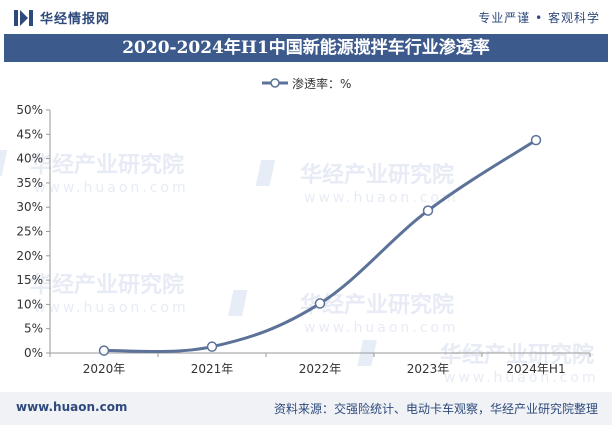 This screenshot has width=612, height=425. I want to click on y-tick-label: 40%, so click(29, 159).